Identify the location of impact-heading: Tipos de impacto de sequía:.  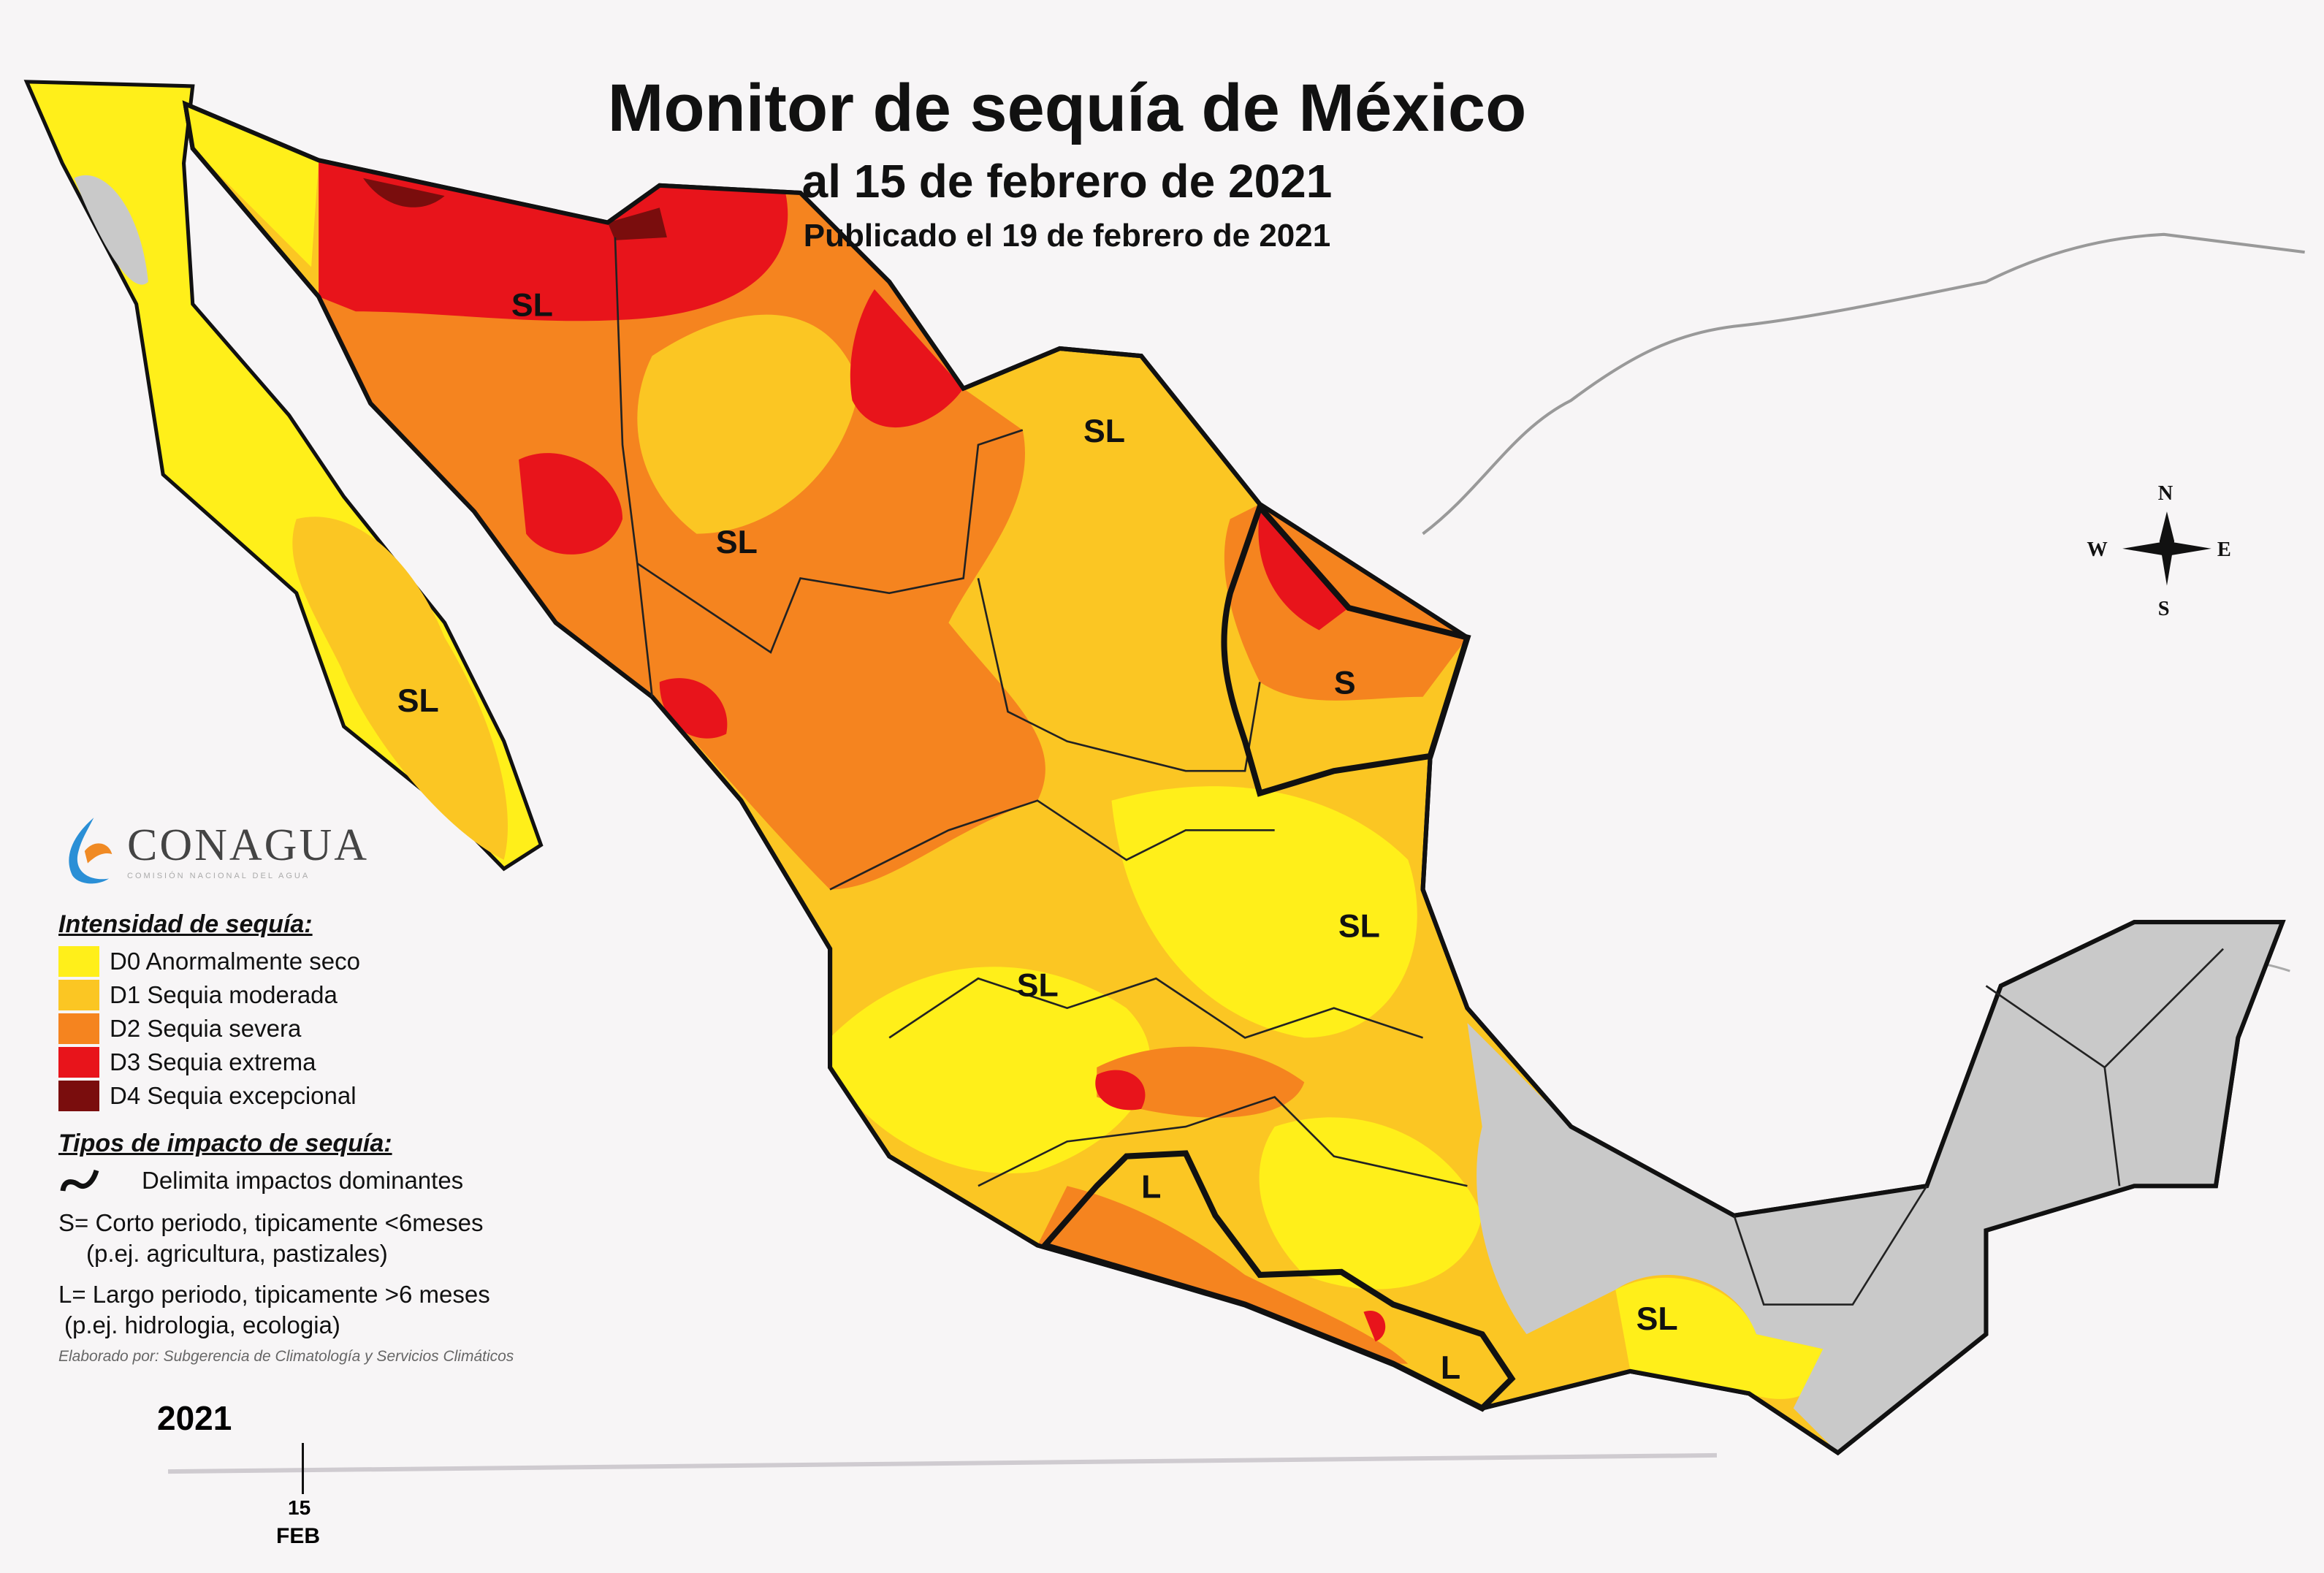
(225, 1143).